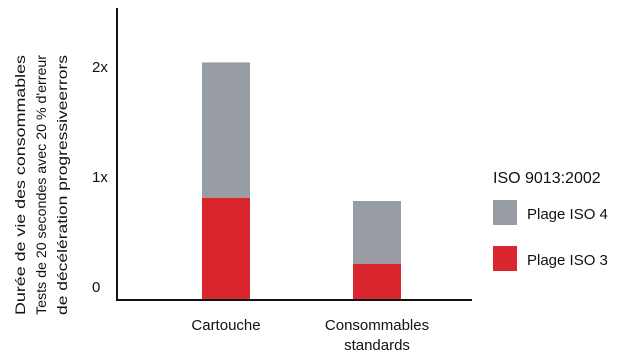 The height and width of the screenshot is (354, 632). I want to click on x-category-label-line: standards, so click(377, 345).